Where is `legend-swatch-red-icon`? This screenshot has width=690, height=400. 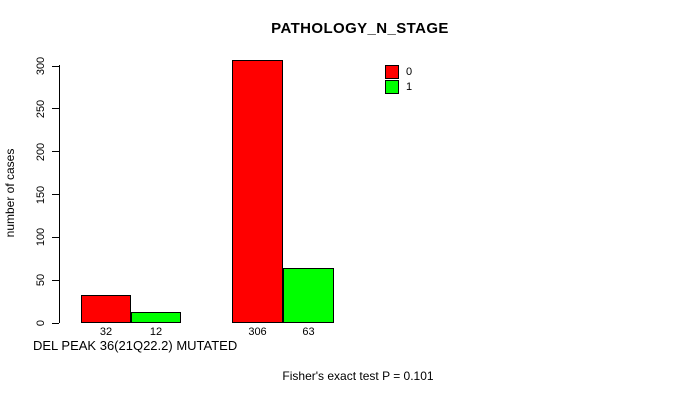 legend-swatch-red-icon is located at coordinates (392, 71).